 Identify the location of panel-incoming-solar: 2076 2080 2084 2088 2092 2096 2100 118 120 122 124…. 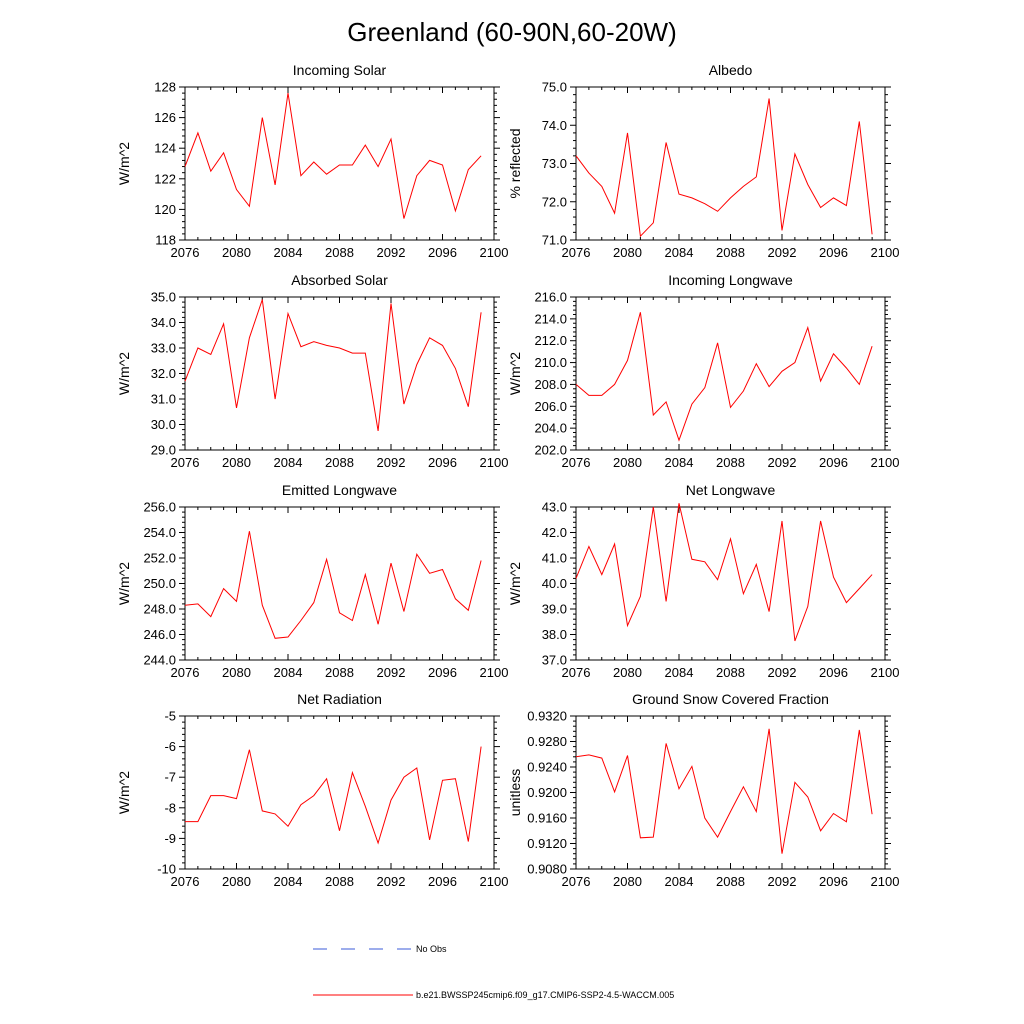
(312, 161).